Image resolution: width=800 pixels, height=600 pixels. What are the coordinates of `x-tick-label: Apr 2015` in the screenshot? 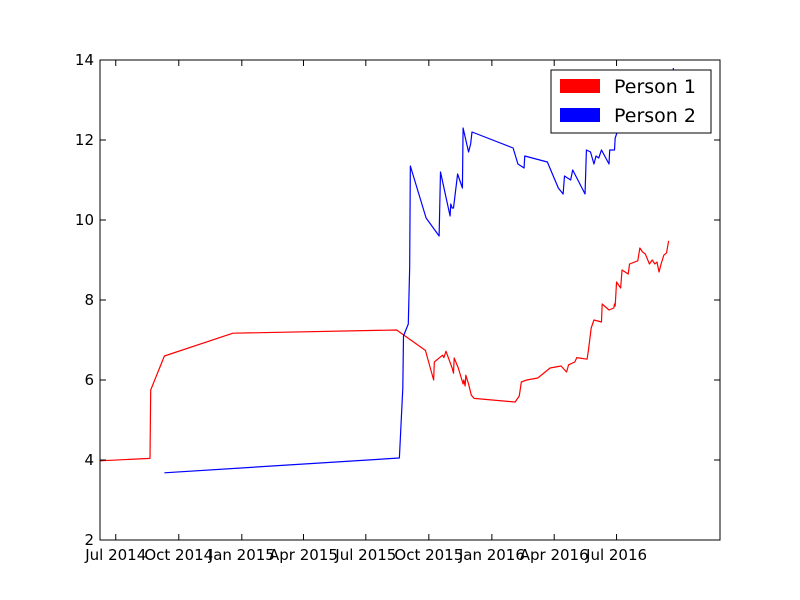 It's located at (303, 555).